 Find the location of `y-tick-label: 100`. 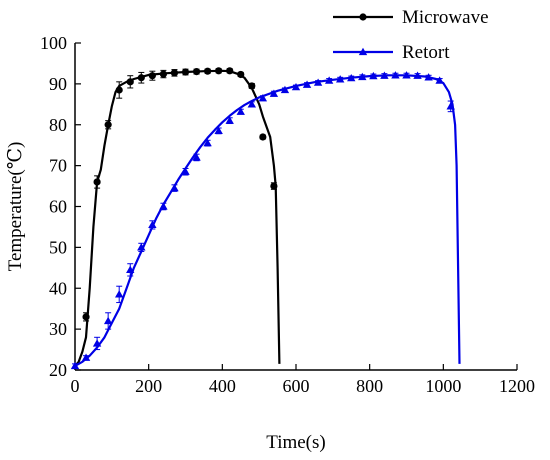

y-tick-label: 100 is located at coordinates (53, 43).